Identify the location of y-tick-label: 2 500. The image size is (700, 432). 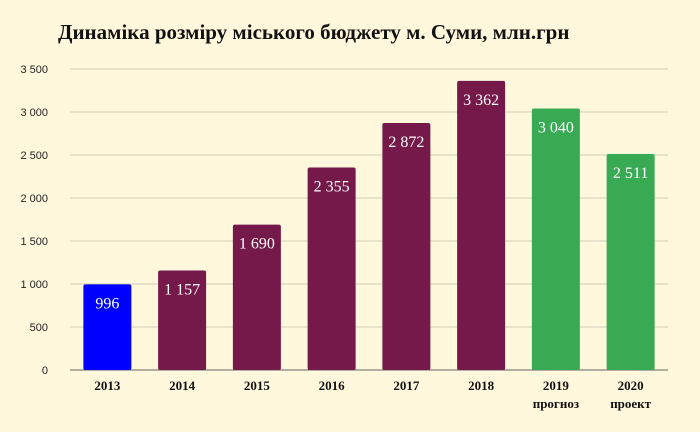
(34, 156).